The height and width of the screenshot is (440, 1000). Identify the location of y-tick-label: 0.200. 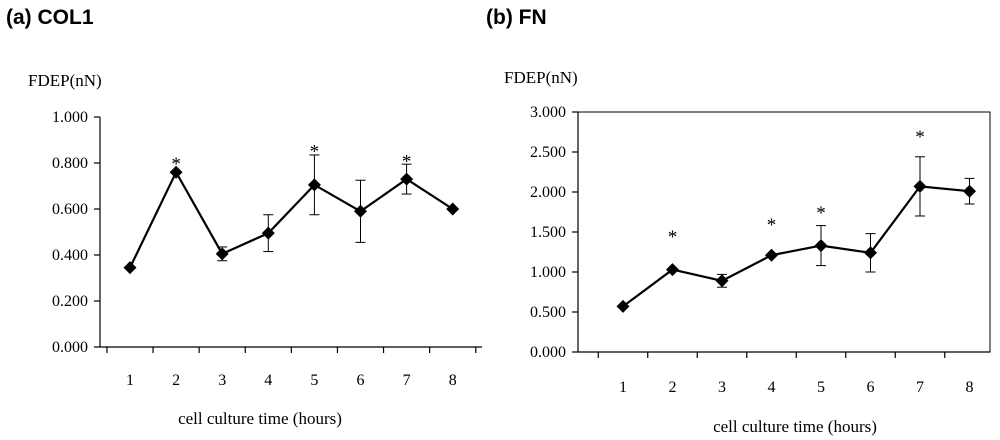
(70, 301).